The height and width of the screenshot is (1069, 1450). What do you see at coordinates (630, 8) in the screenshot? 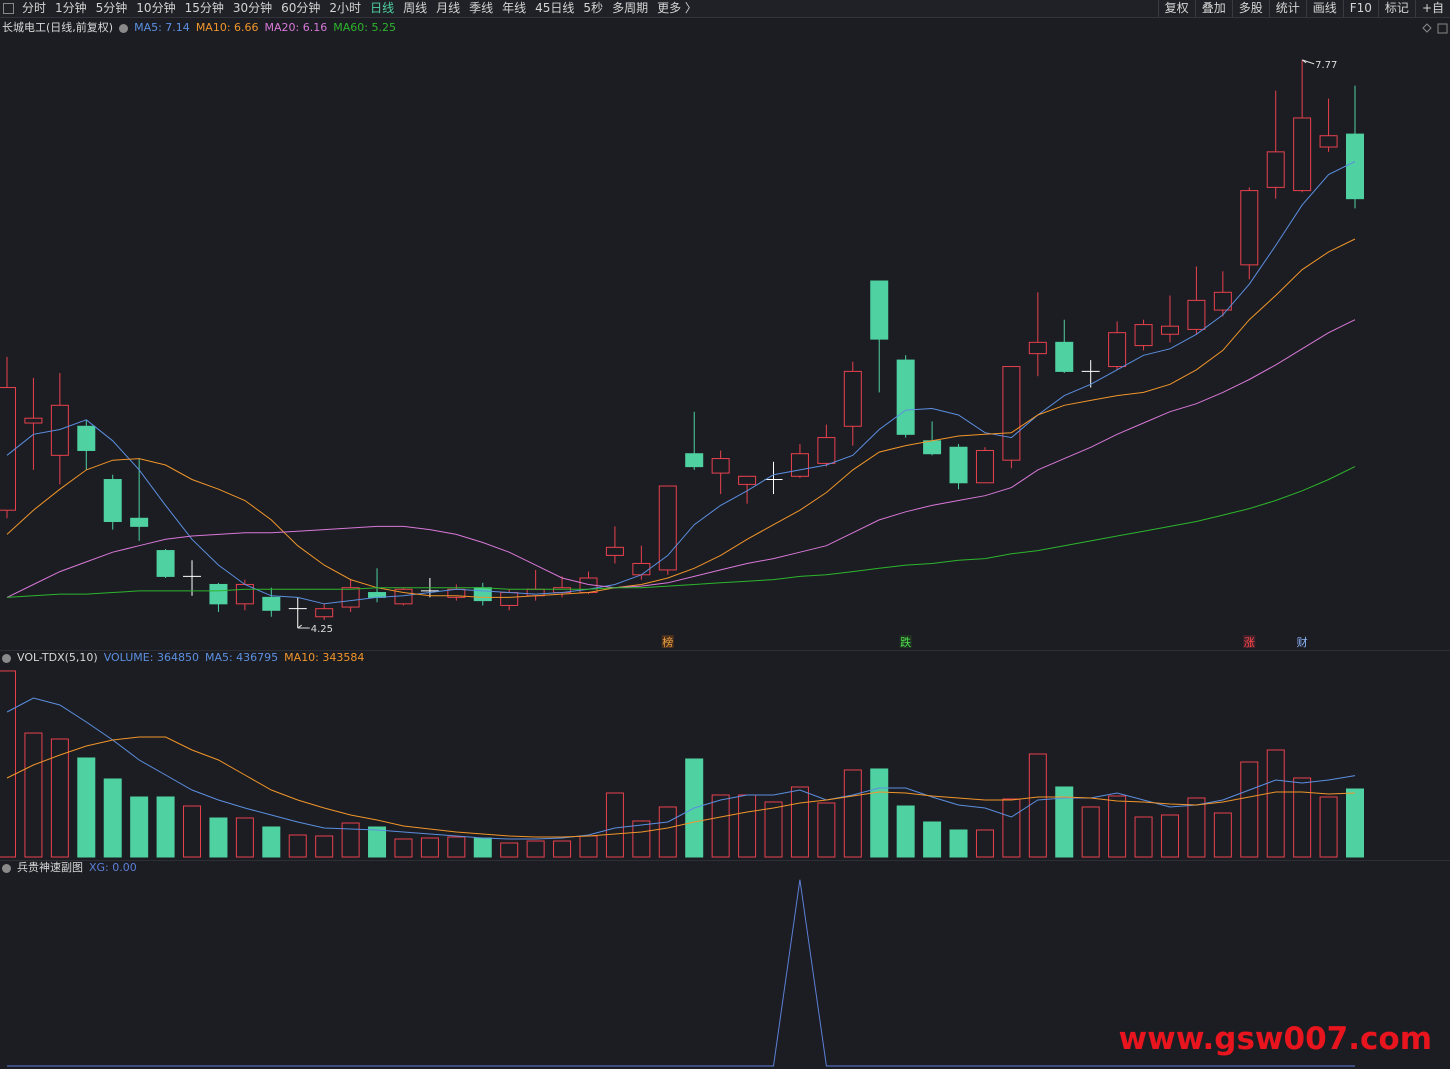
I see `period-tab: 多周期` at bounding box center [630, 8].